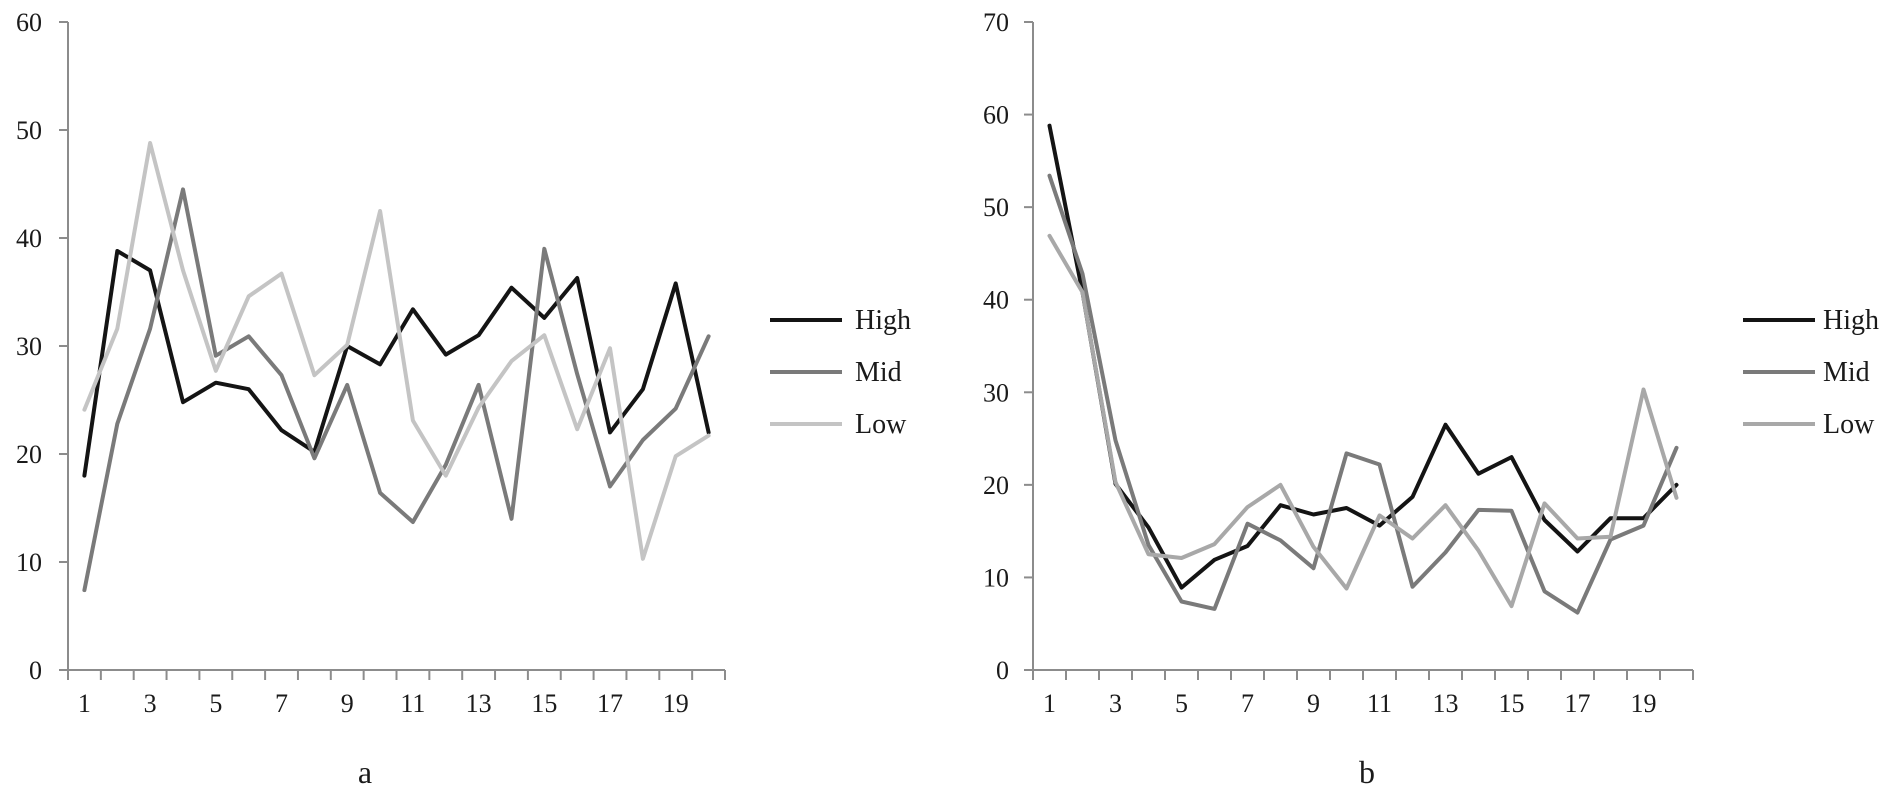  What do you see at coordinates (996, 22) in the screenshot?
I see `y-tick-label: 70` at bounding box center [996, 22].